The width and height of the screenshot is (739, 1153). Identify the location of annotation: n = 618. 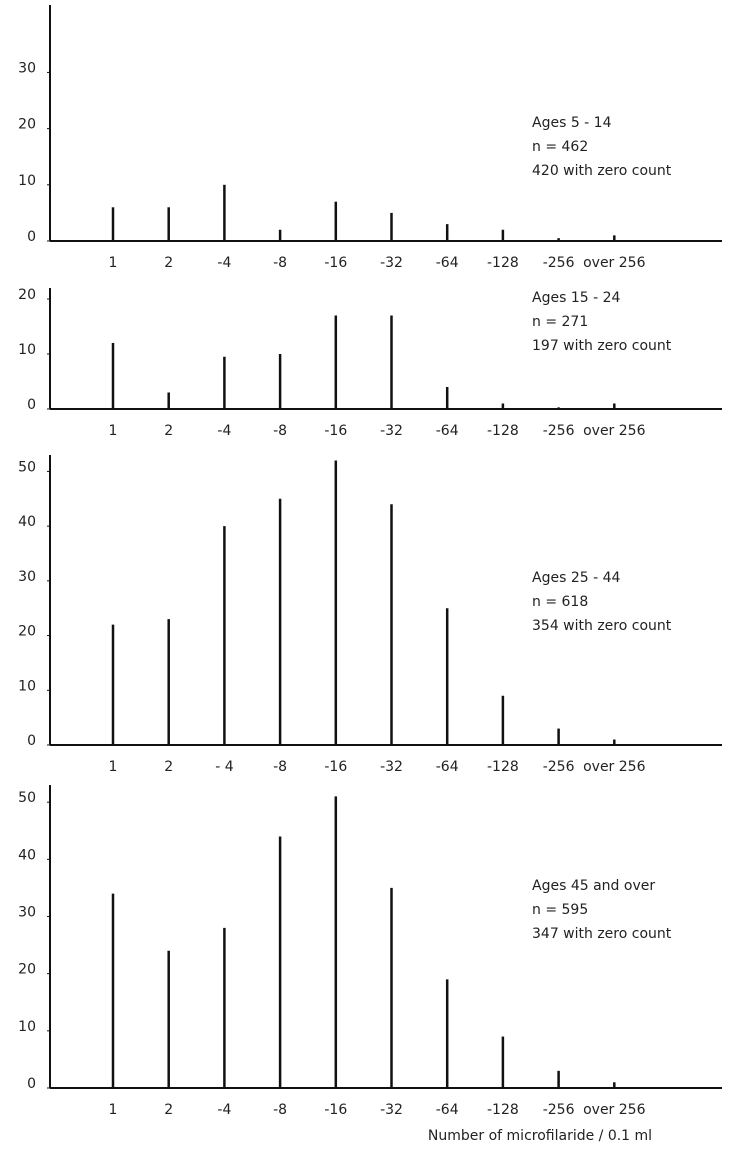
(560, 602).